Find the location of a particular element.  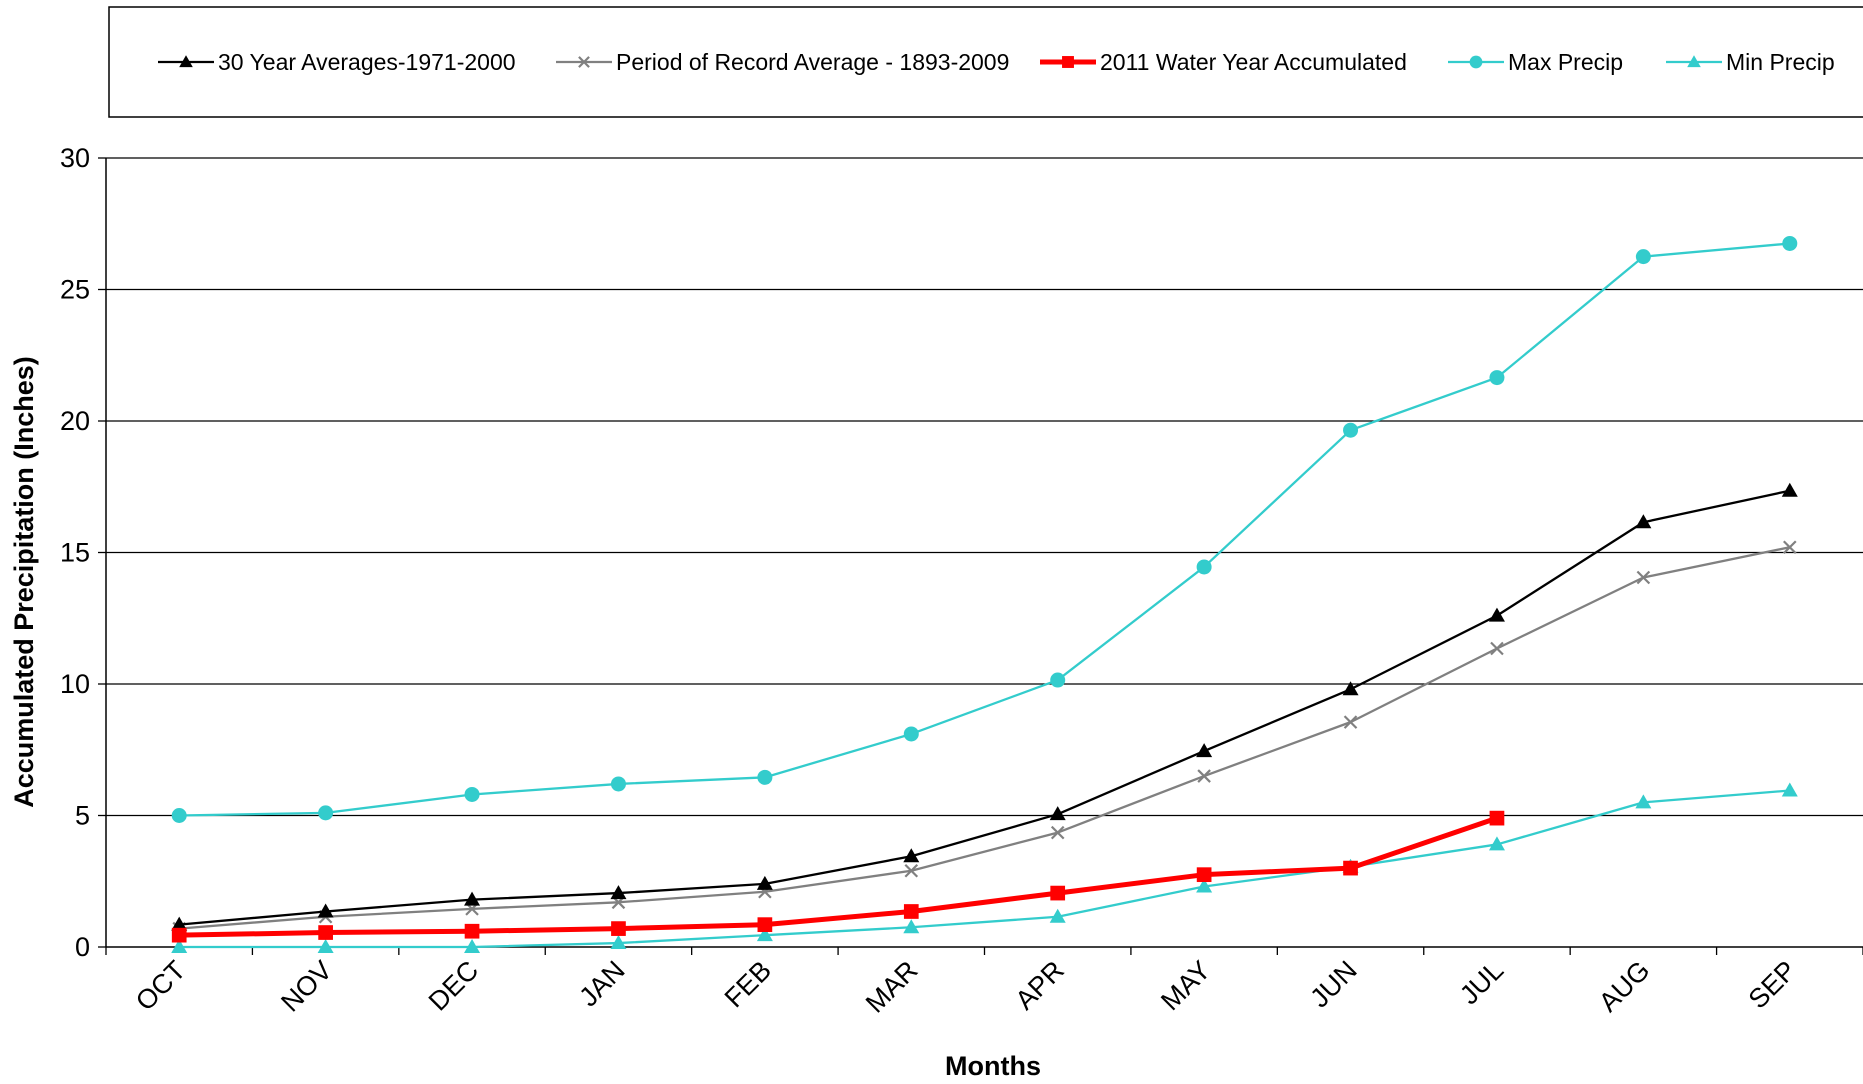

y-axis-title: Accumulated Precipitation (Inches) is located at coordinates (24, 582).